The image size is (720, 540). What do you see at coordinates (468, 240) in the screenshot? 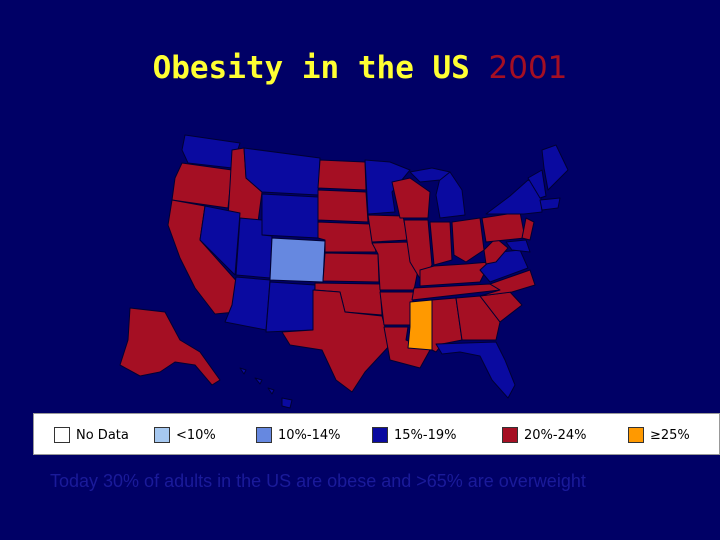
I see `state-ohio` at bounding box center [468, 240].